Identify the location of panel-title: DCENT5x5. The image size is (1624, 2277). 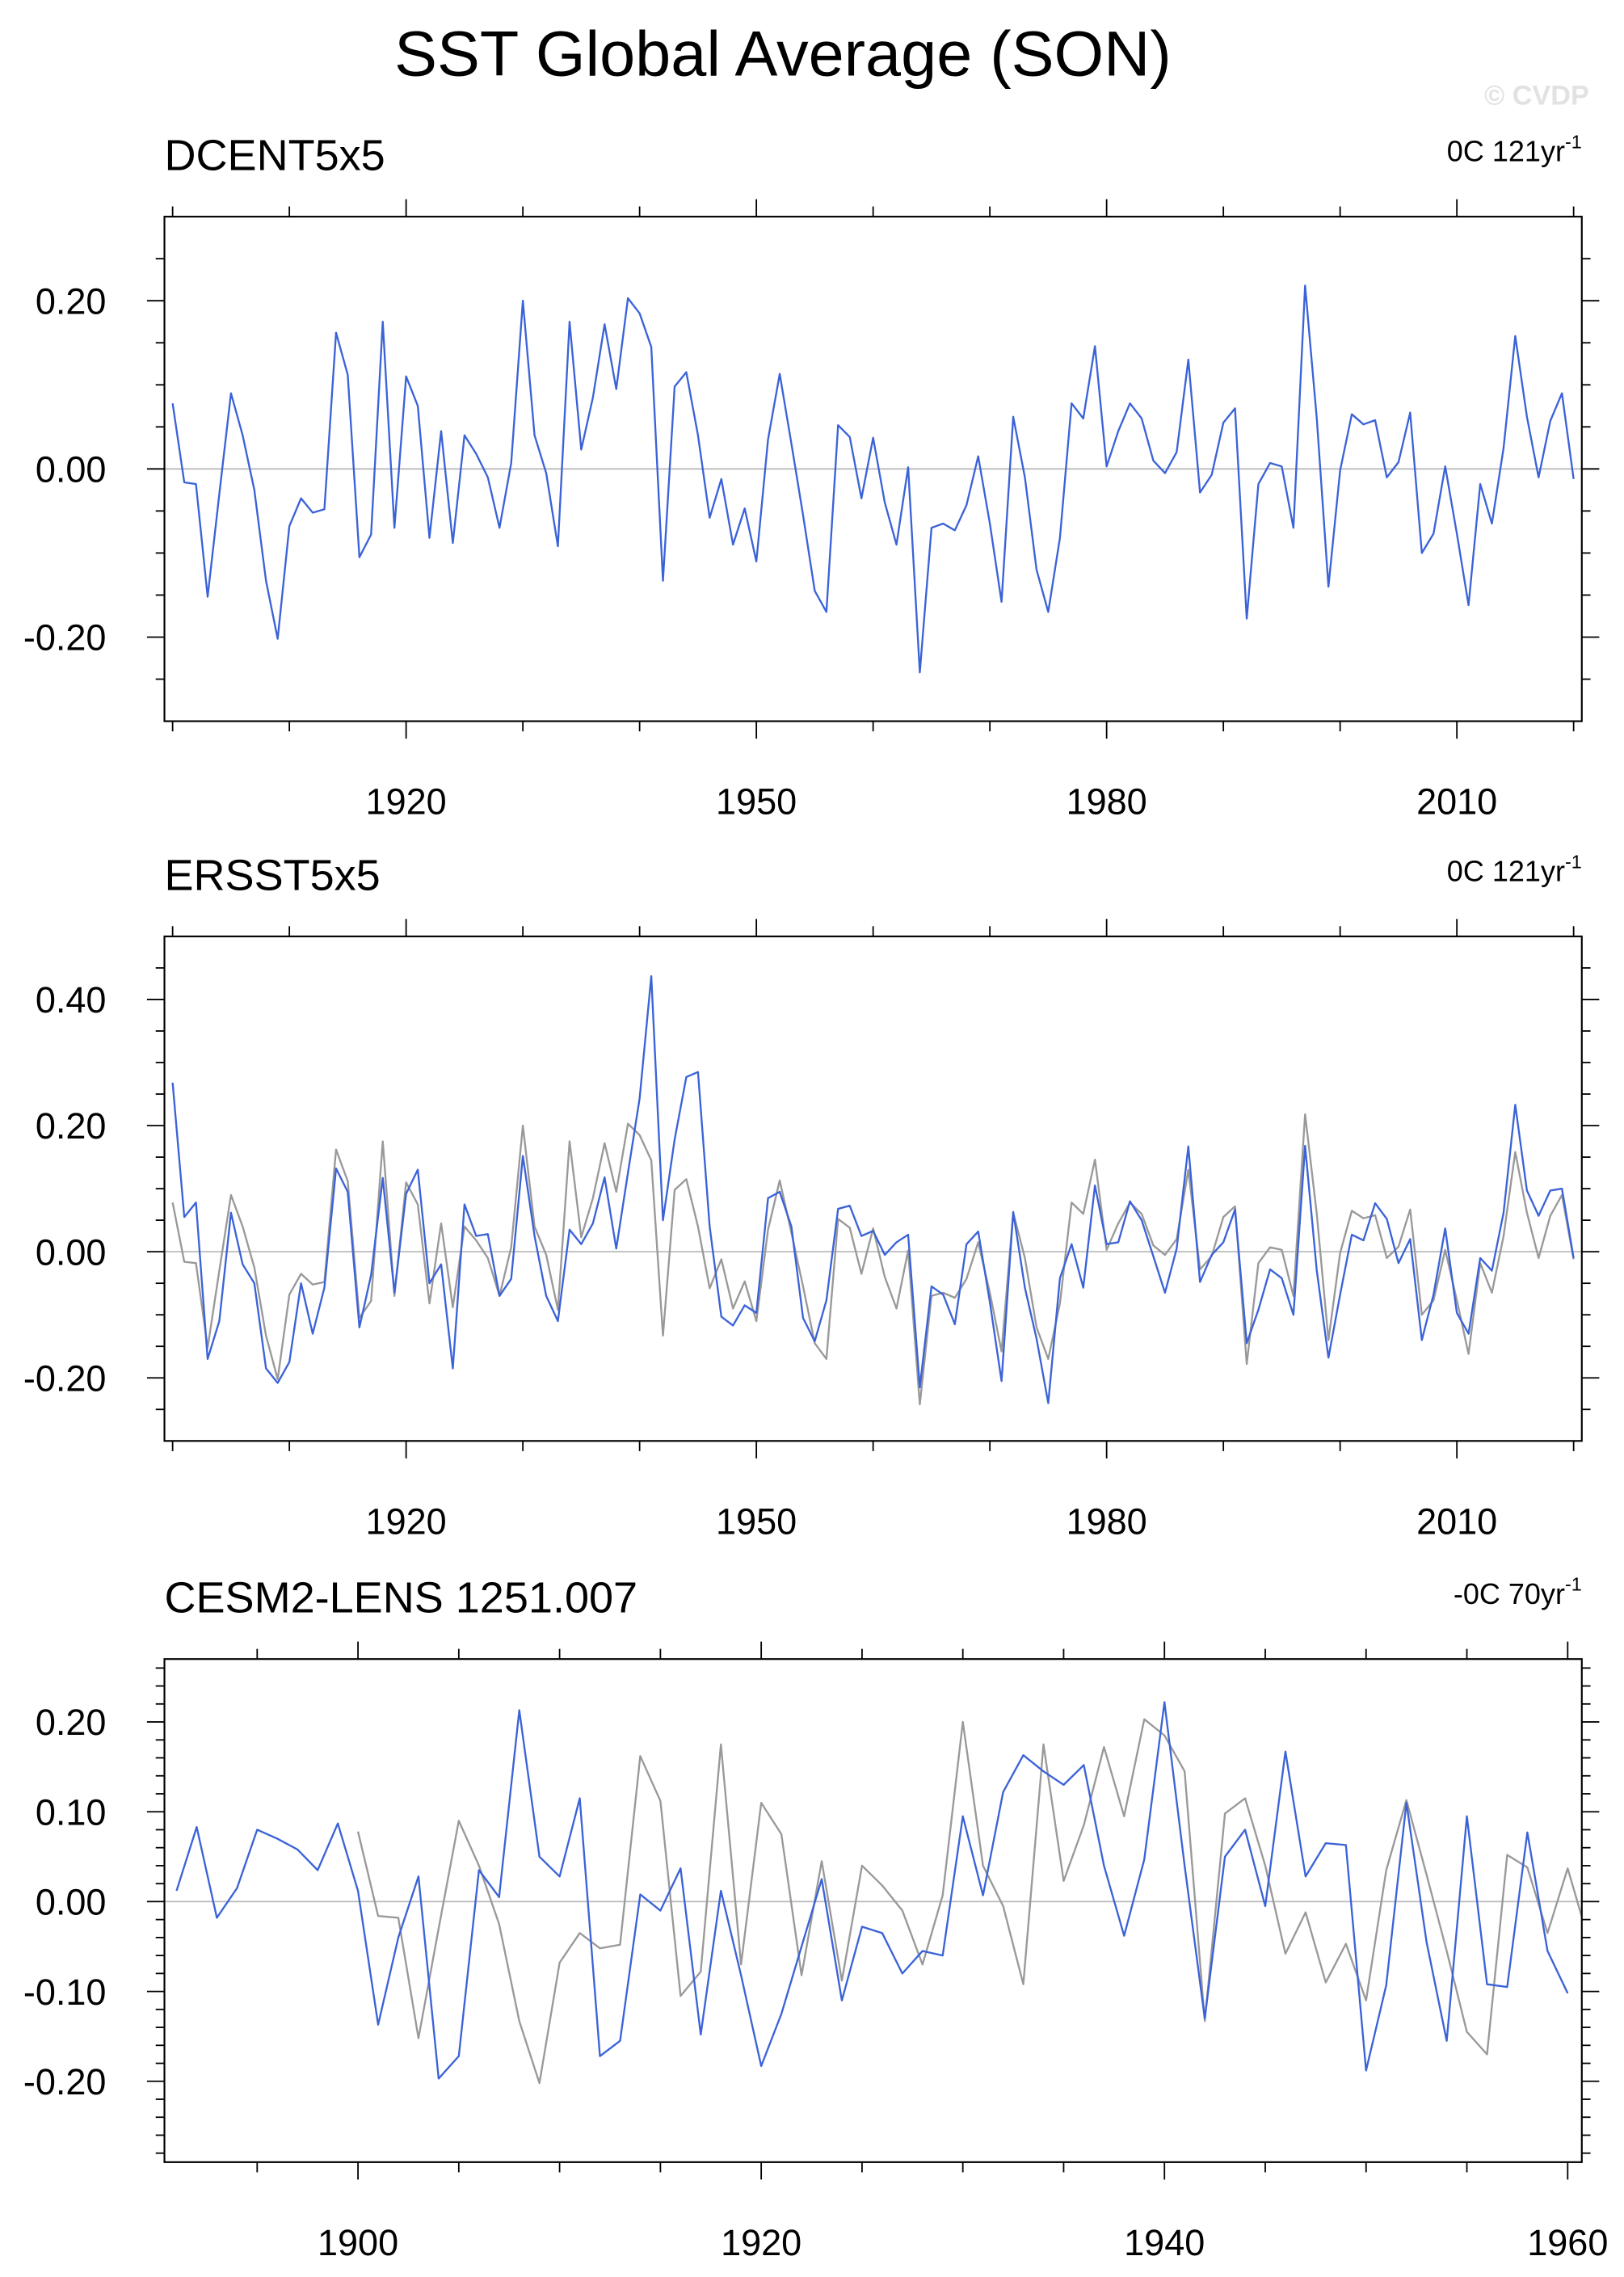
(275, 156).